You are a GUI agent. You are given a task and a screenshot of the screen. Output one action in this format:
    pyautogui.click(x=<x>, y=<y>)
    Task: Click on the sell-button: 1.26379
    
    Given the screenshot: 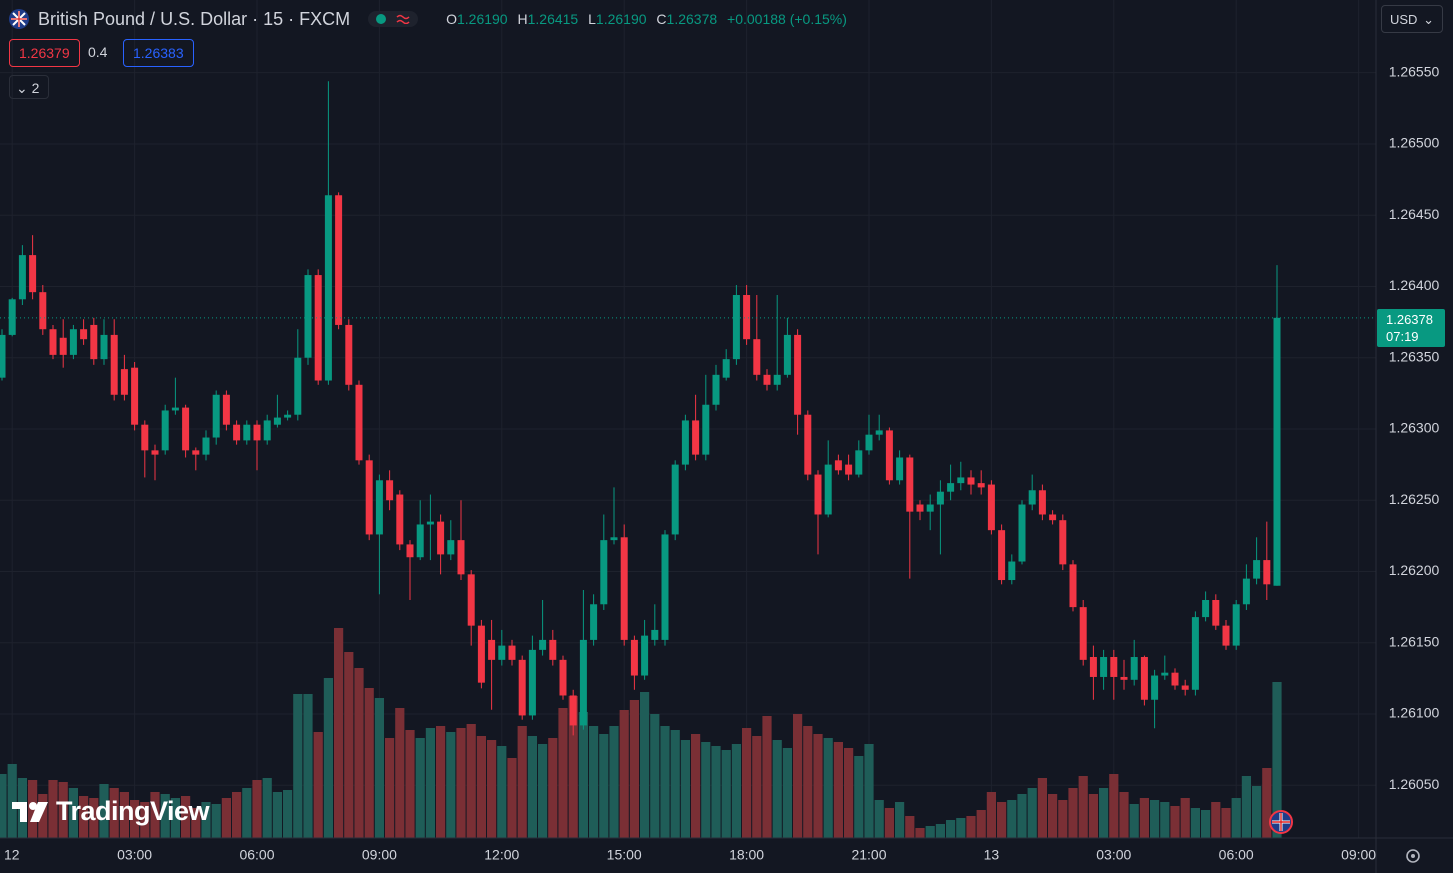 What is the action you would take?
    pyautogui.click(x=44, y=53)
    